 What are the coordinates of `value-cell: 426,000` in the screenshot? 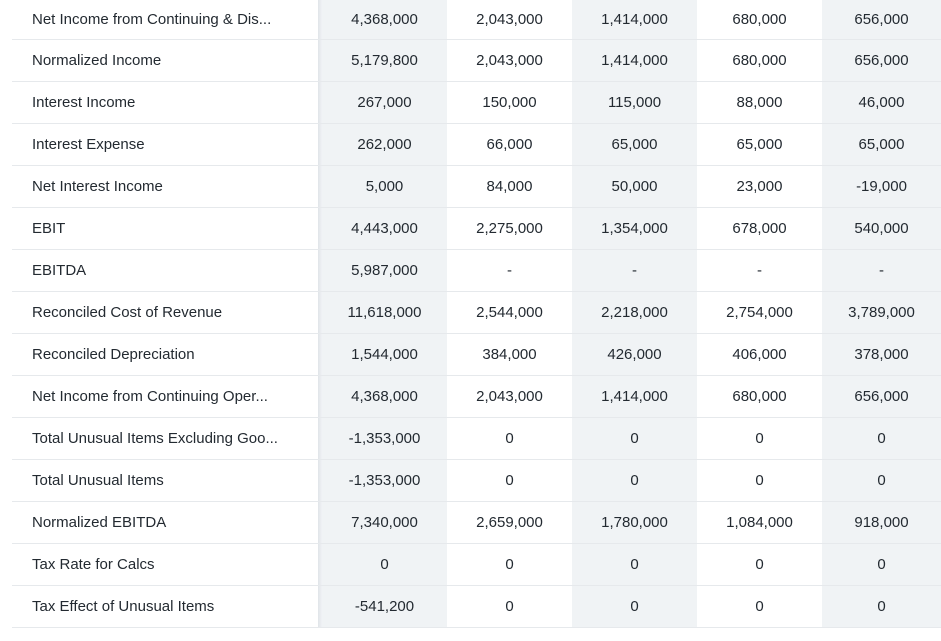 It's located at (634, 354).